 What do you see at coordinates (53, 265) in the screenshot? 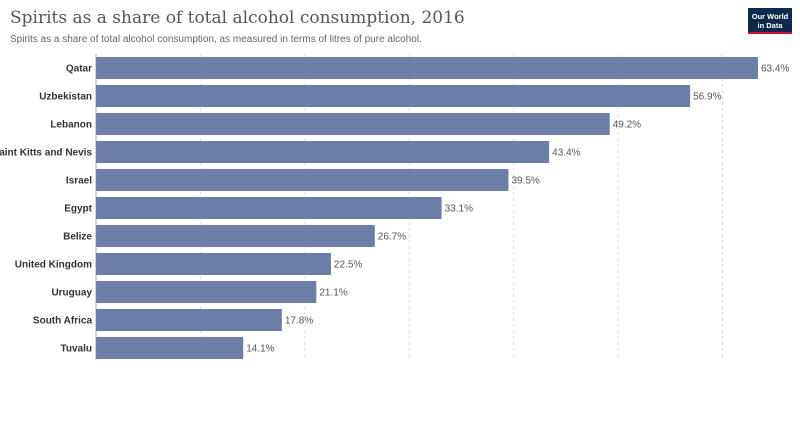
I see `category-label-united-kingdom: United Kingdom` at bounding box center [53, 265].